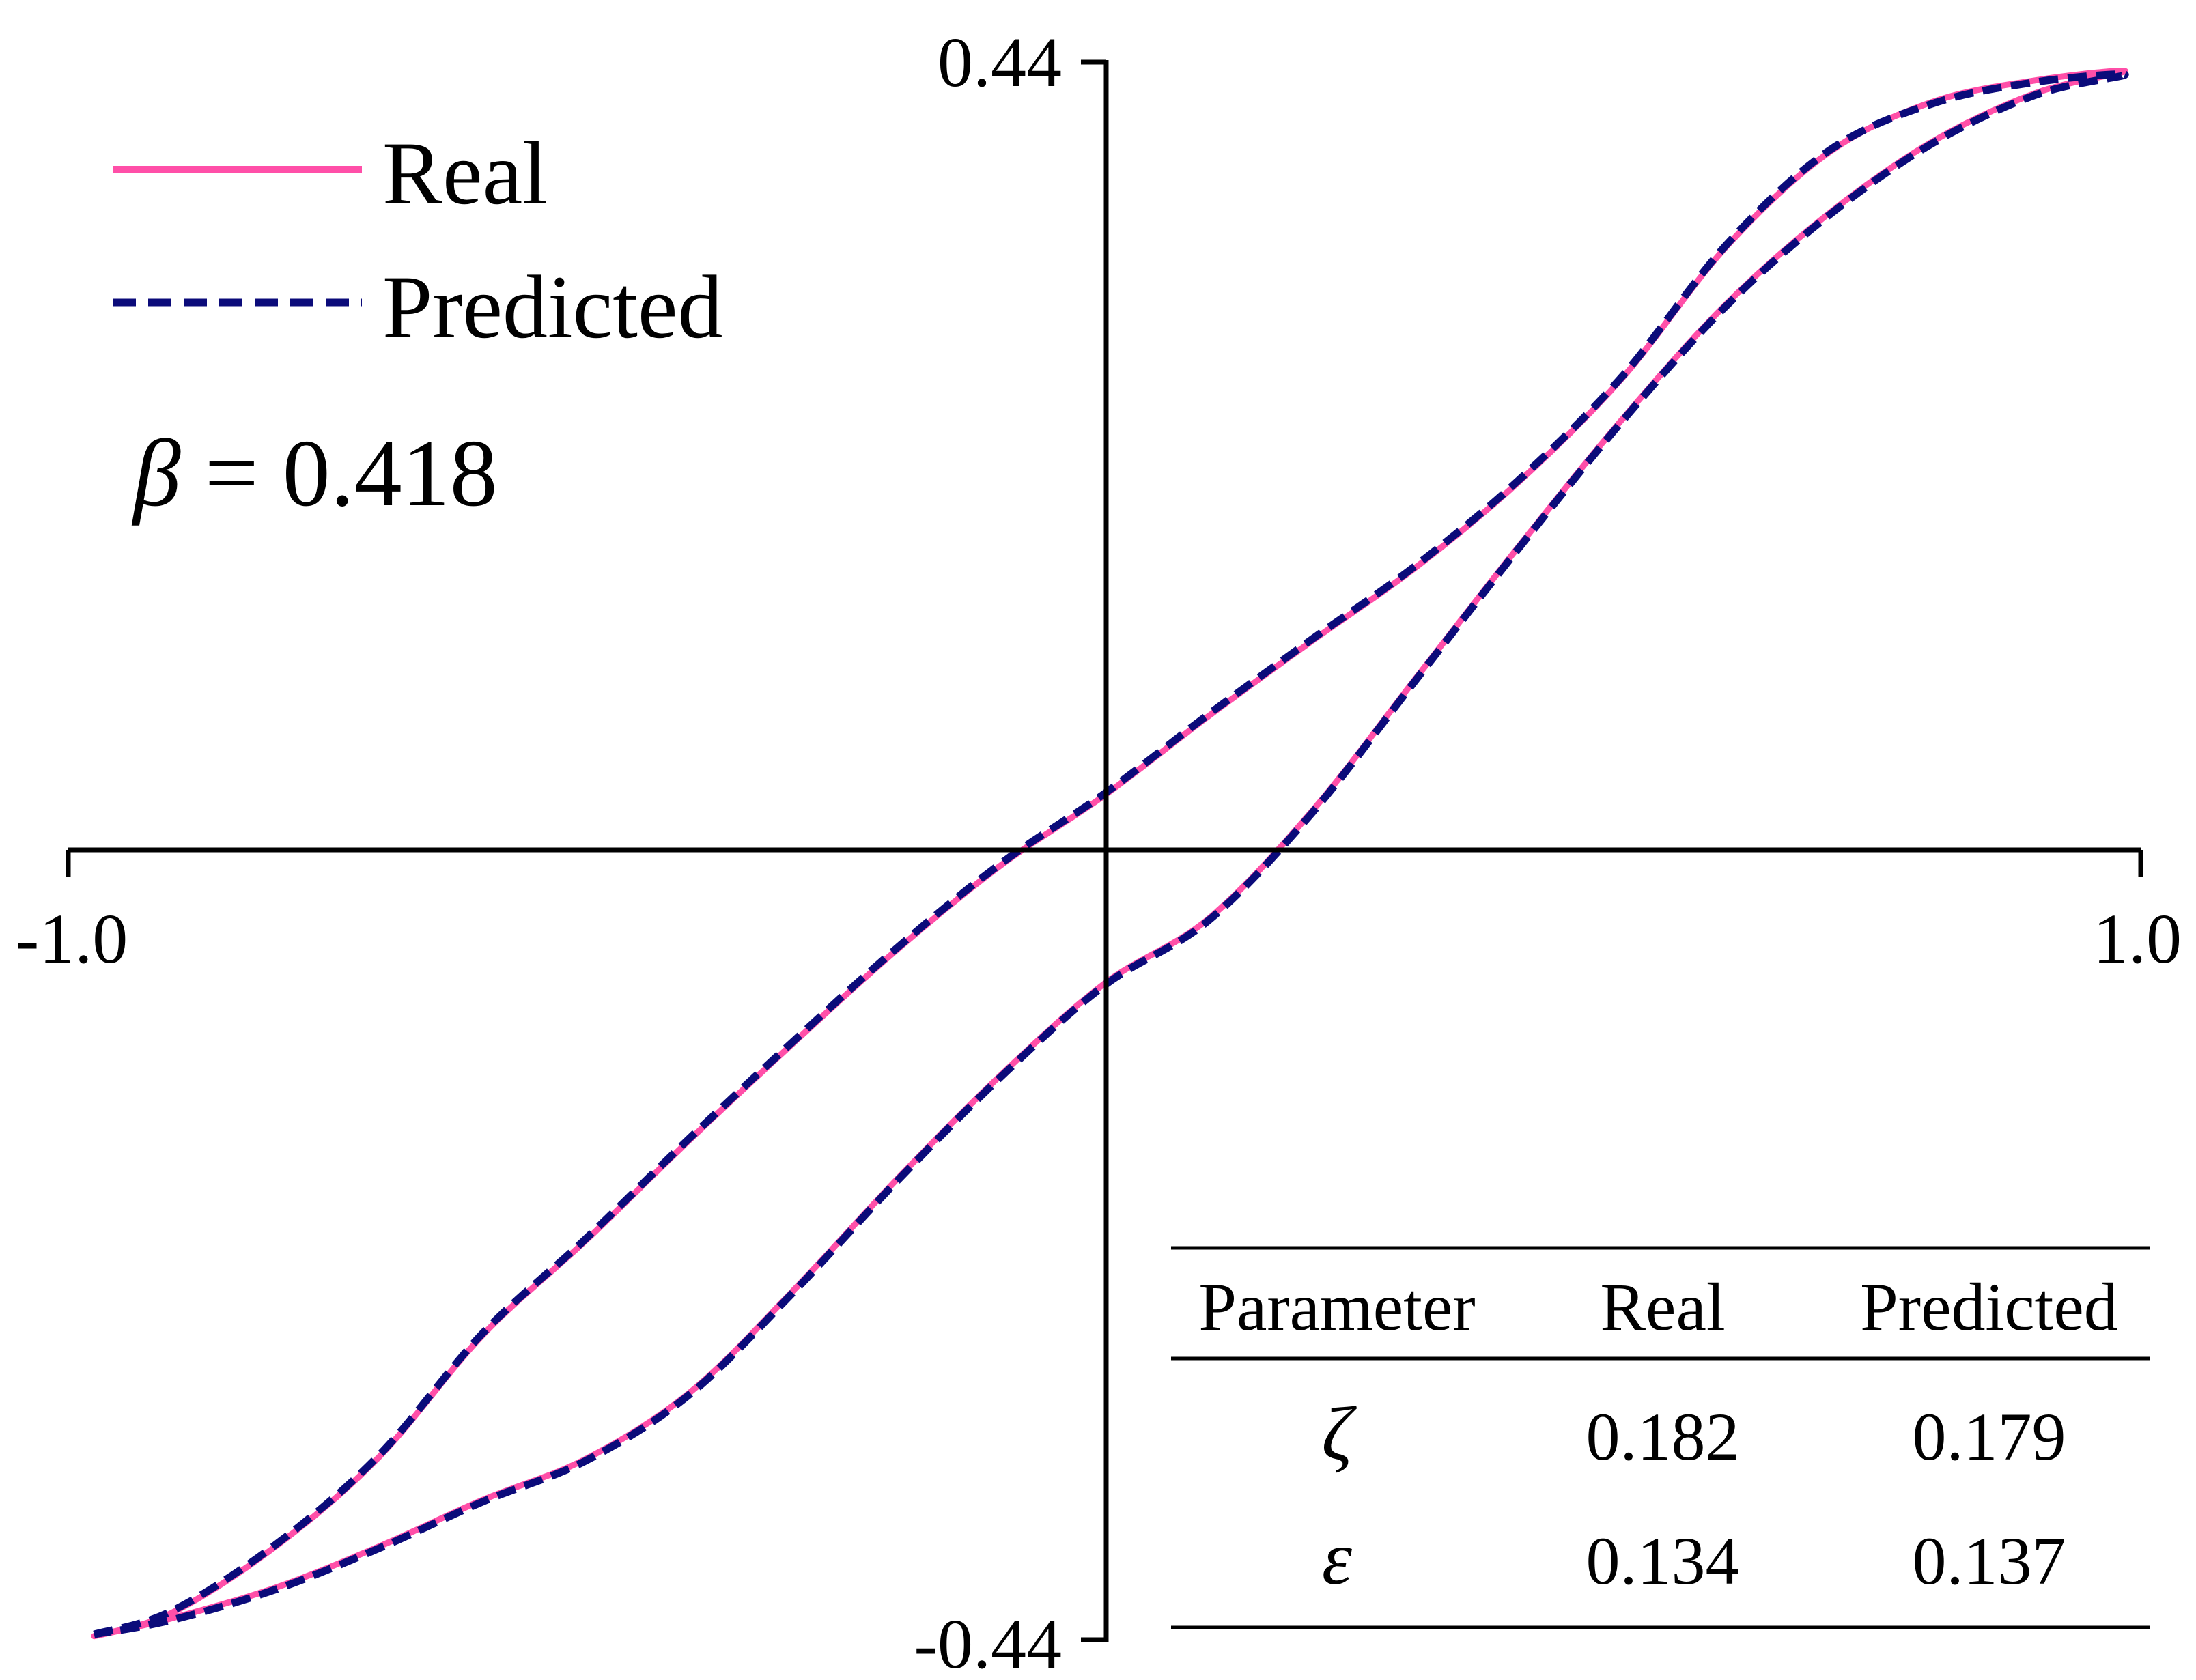  I want to click on beta-symbol: β, so click(156, 473).